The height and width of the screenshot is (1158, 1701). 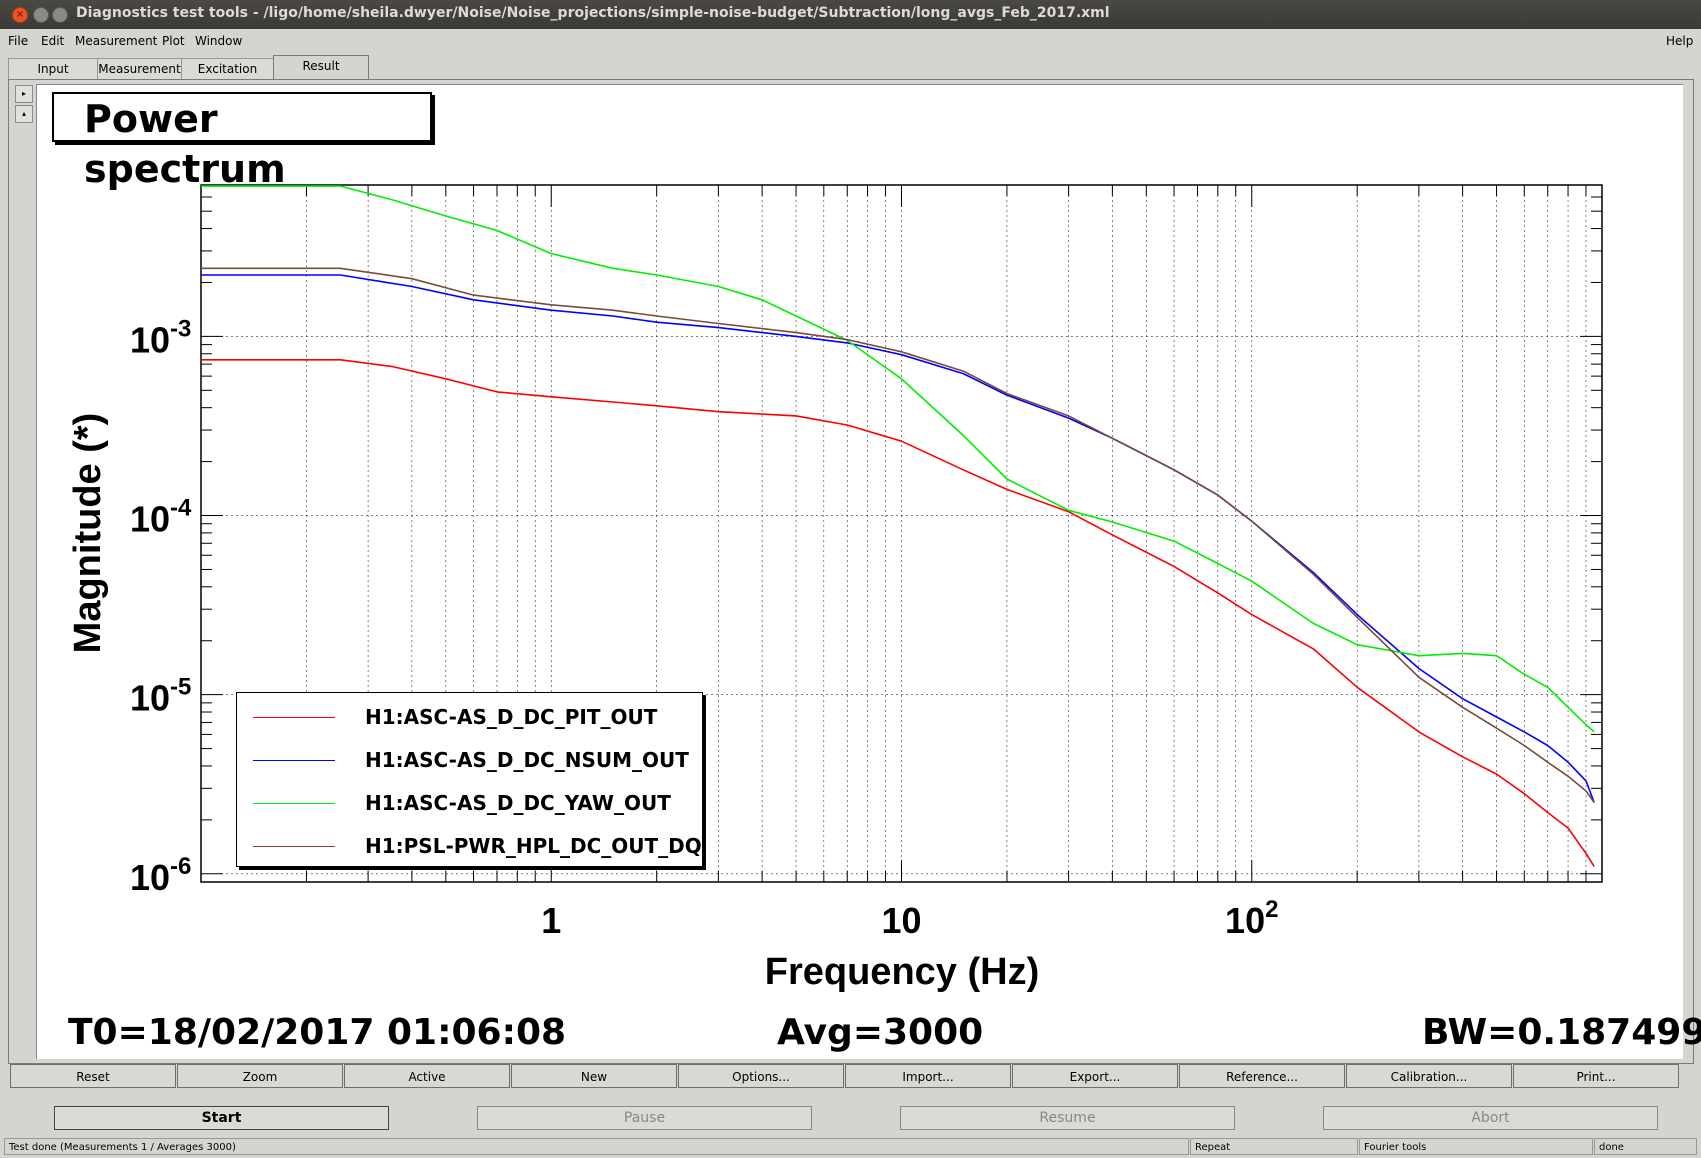 I want to click on tab-bar: Input Measurement Excitation Result, so click(x=850, y=67).